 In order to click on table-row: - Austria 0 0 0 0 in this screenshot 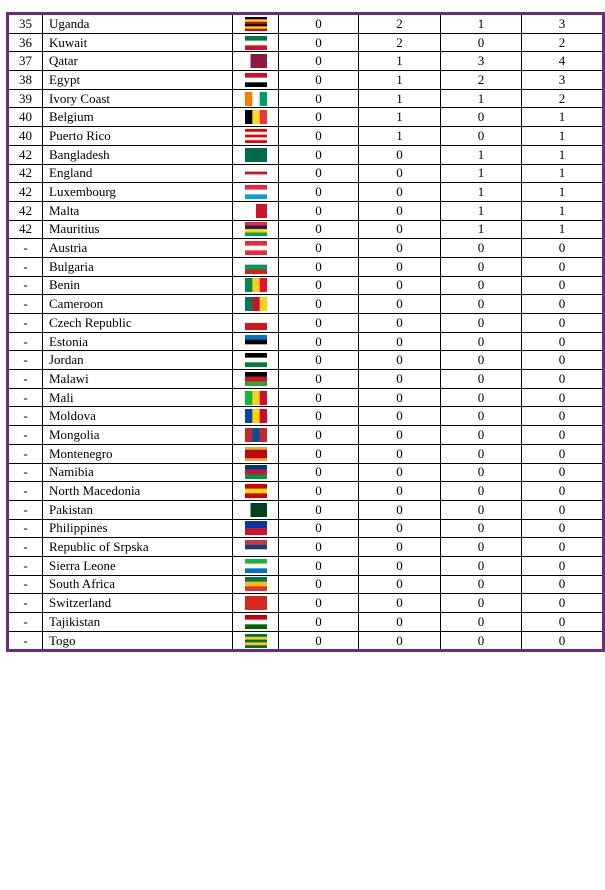, I will do `click(305, 248)`.